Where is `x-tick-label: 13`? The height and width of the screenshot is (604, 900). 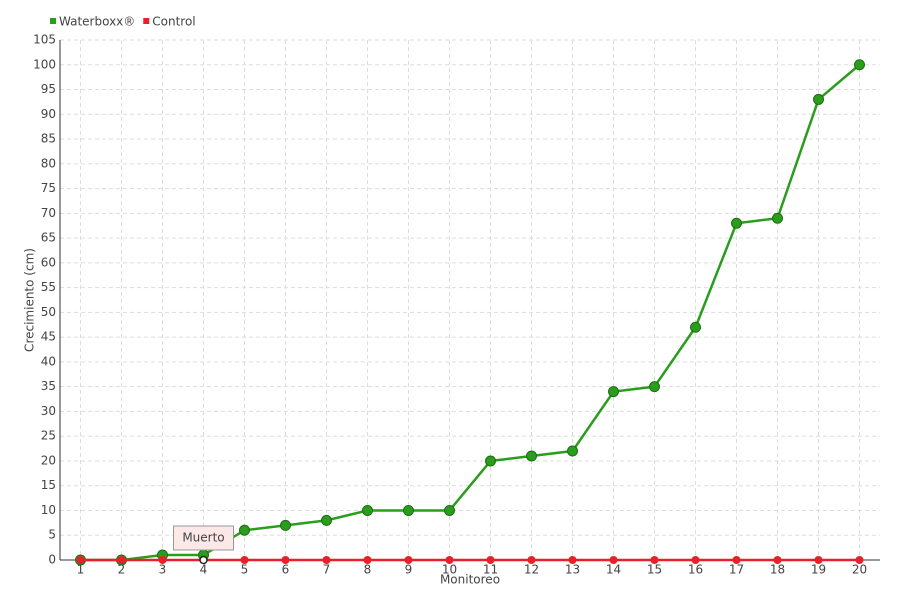 x-tick-label: 13 is located at coordinates (572, 570).